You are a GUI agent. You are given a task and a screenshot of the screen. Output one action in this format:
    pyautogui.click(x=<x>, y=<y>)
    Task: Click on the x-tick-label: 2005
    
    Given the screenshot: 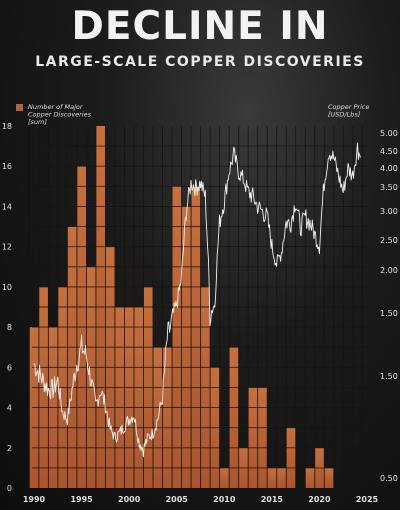 What is the action you would take?
    pyautogui.click(x=177, y=499)
    